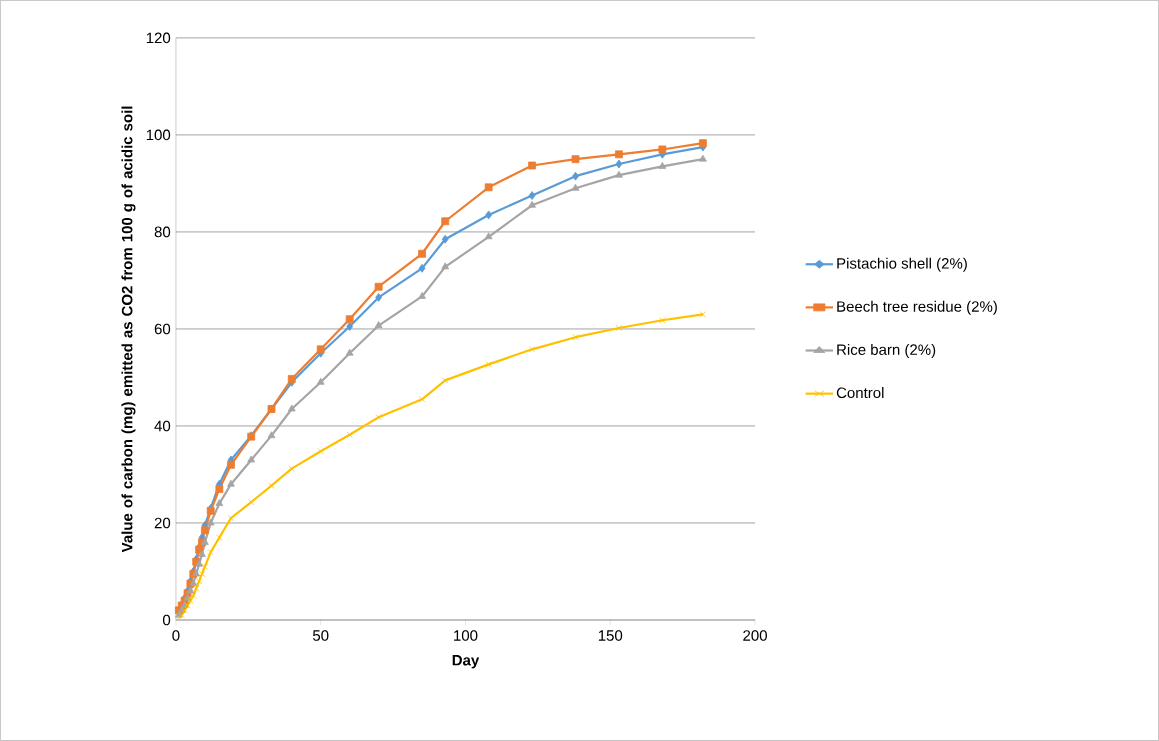  Describe the element at coordinates (917, 307) in the screenshot. I see `legend-label: Beech tree residue (2%)` at that location.